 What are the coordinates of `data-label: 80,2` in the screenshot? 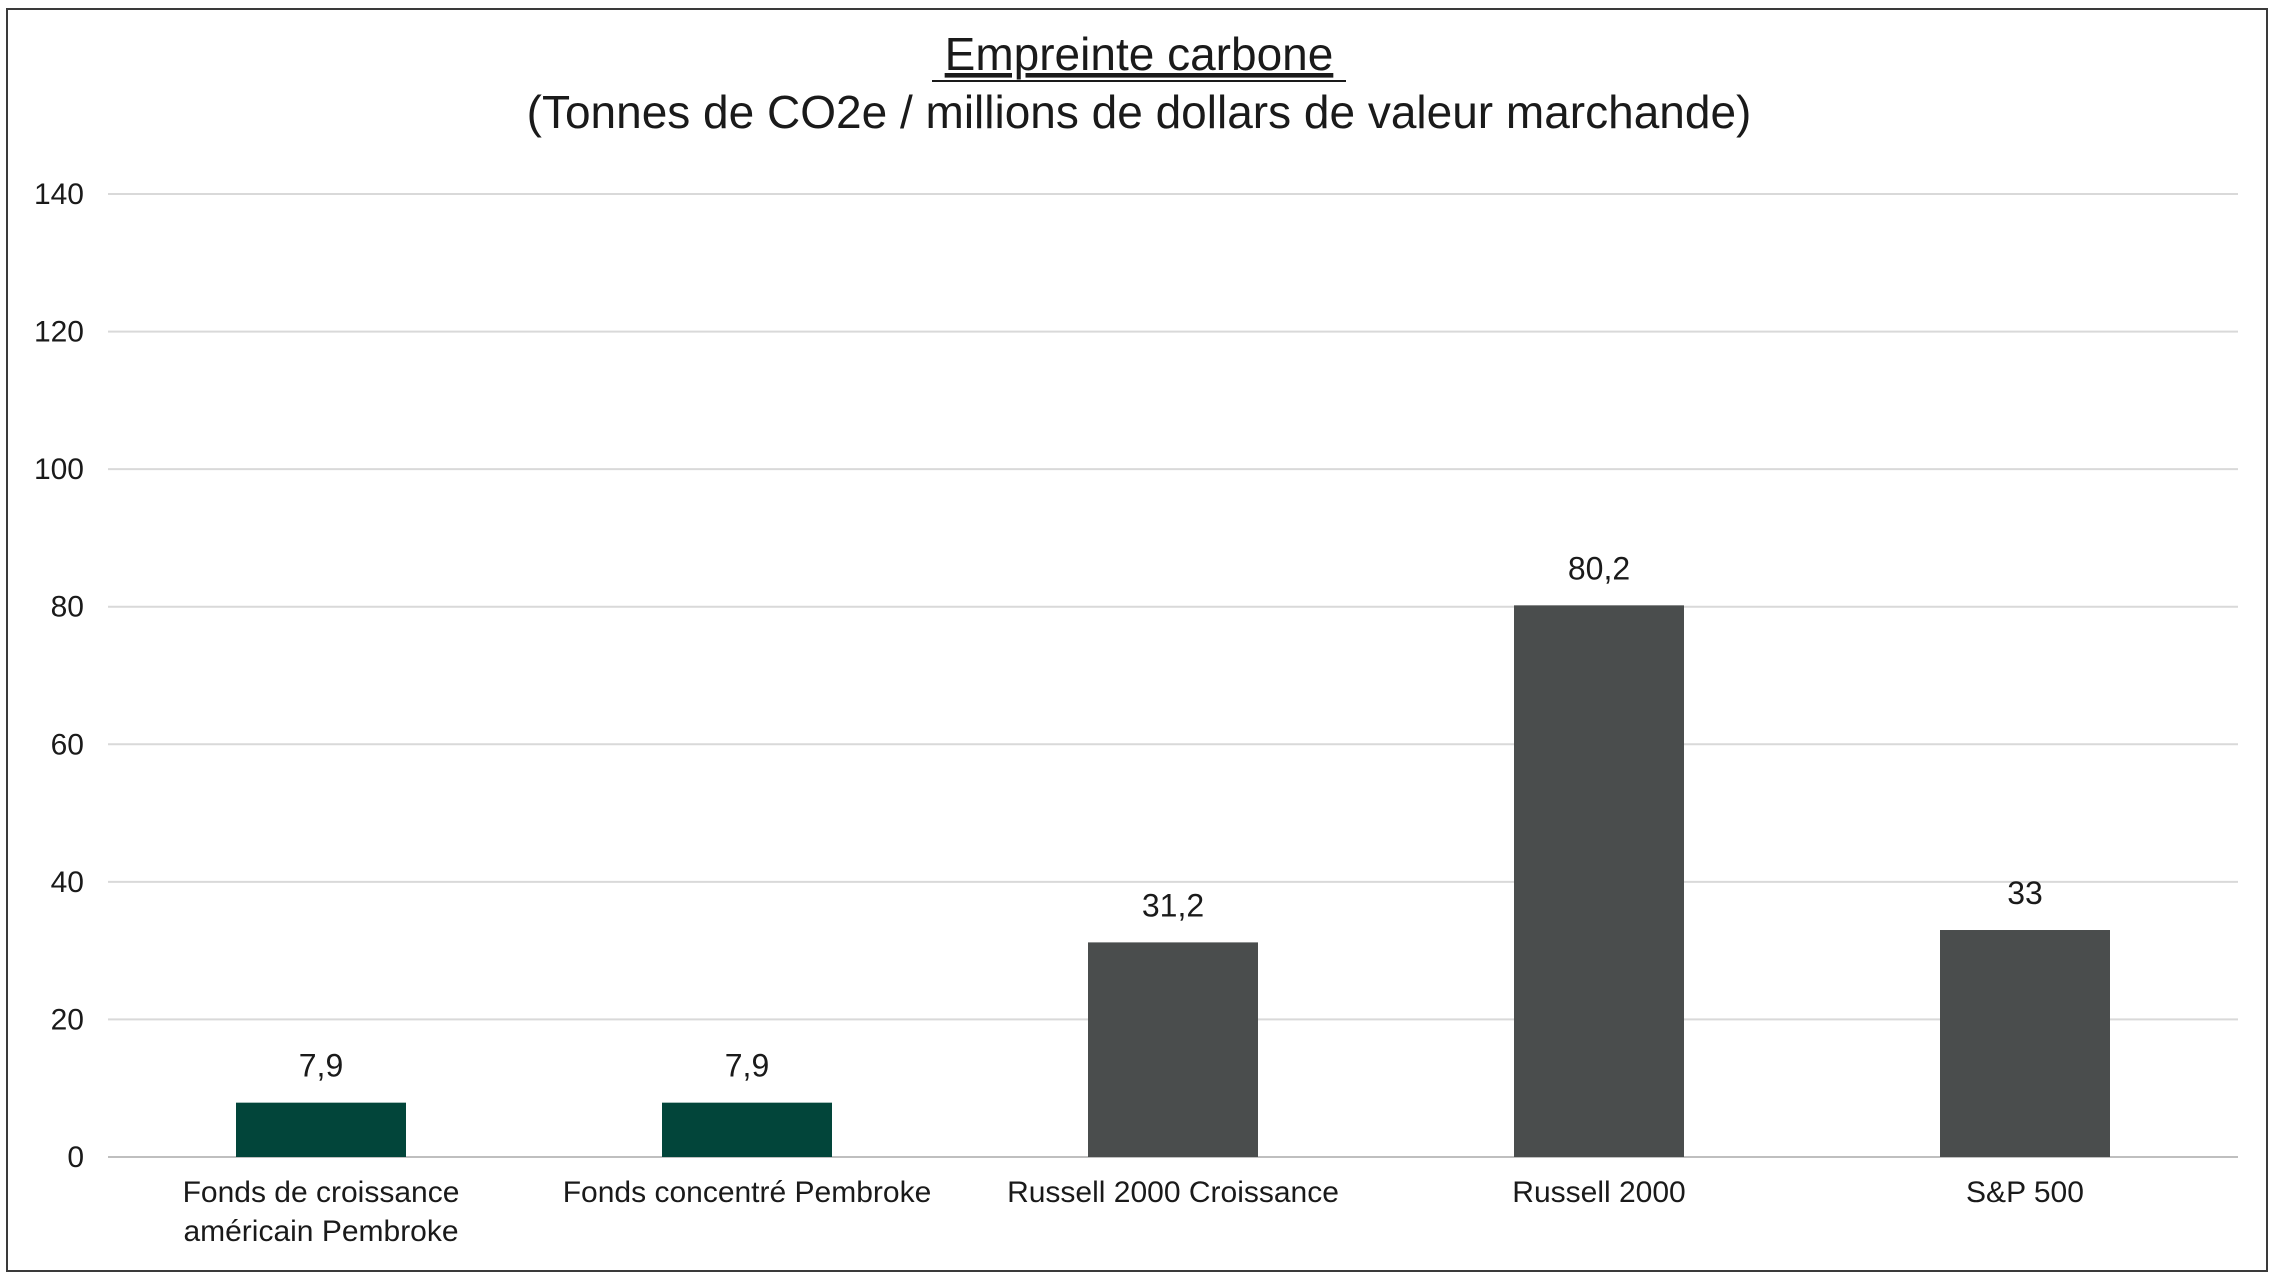 It's located at (1599, 568).